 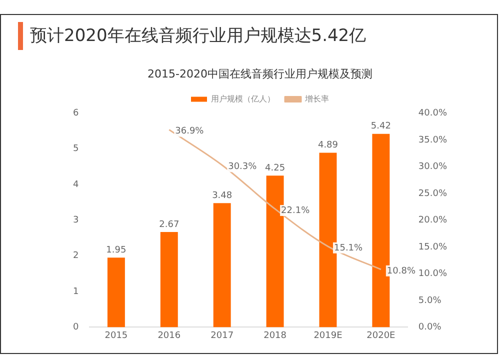 What do you see at coordinates (433, 247) in the screenshot?
I see `y2-tick-label: 15.0%` at bounding box center [433, 247].